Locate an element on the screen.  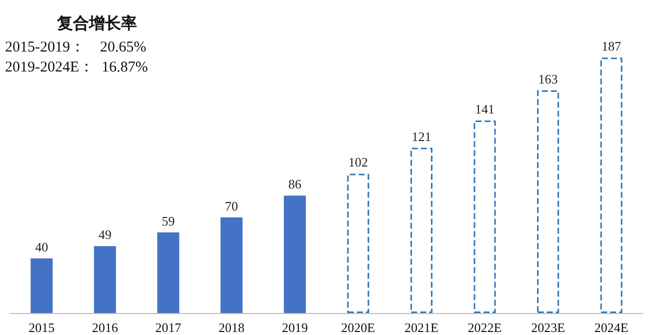
x-tick-label: 2019 is located at coordinates (295, 327).